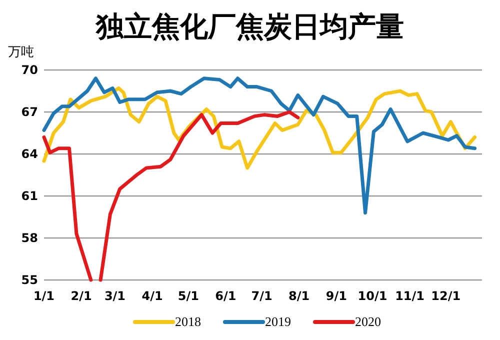 This screenshot has height=340, width=500. Describe the element at coordinates (152, 296) in the screenshot. I see `x-tick-label: 4/1` at that location.